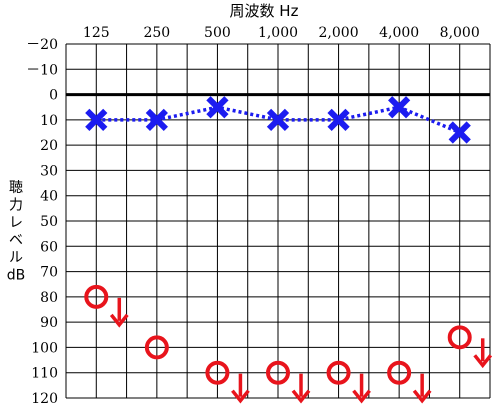 The width and height of the screenshot is (500, 411). What do you see at coordinates (16, 276) in the screenshot?
I see `y-label-part-5: dB` at bounding box center [16, 276].